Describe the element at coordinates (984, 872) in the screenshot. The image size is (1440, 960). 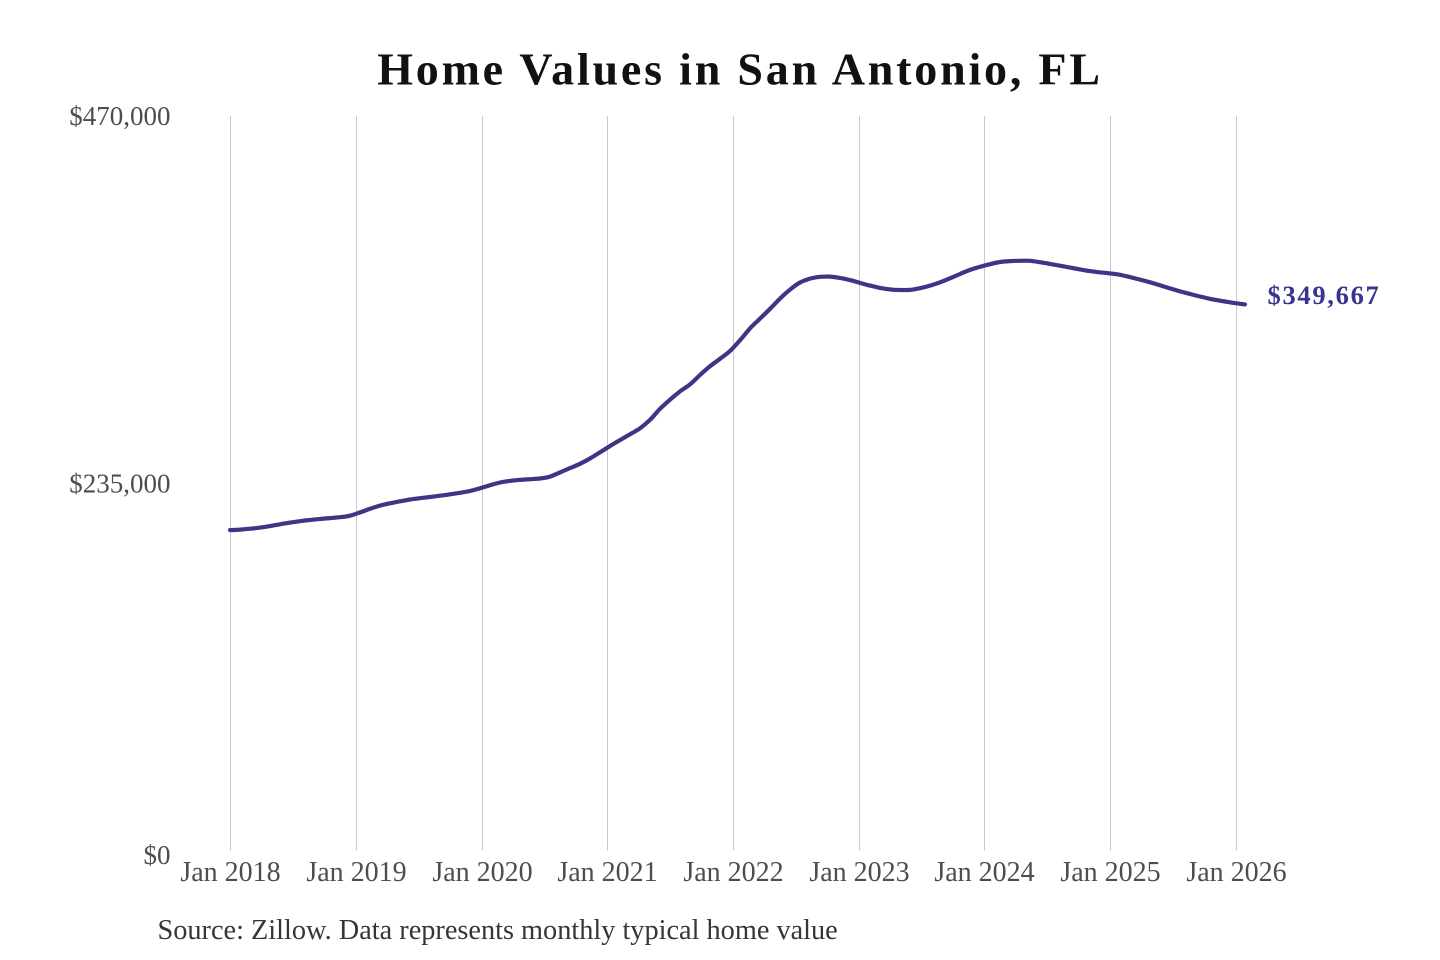
I see `svg-text: Jan 2024` at that location.